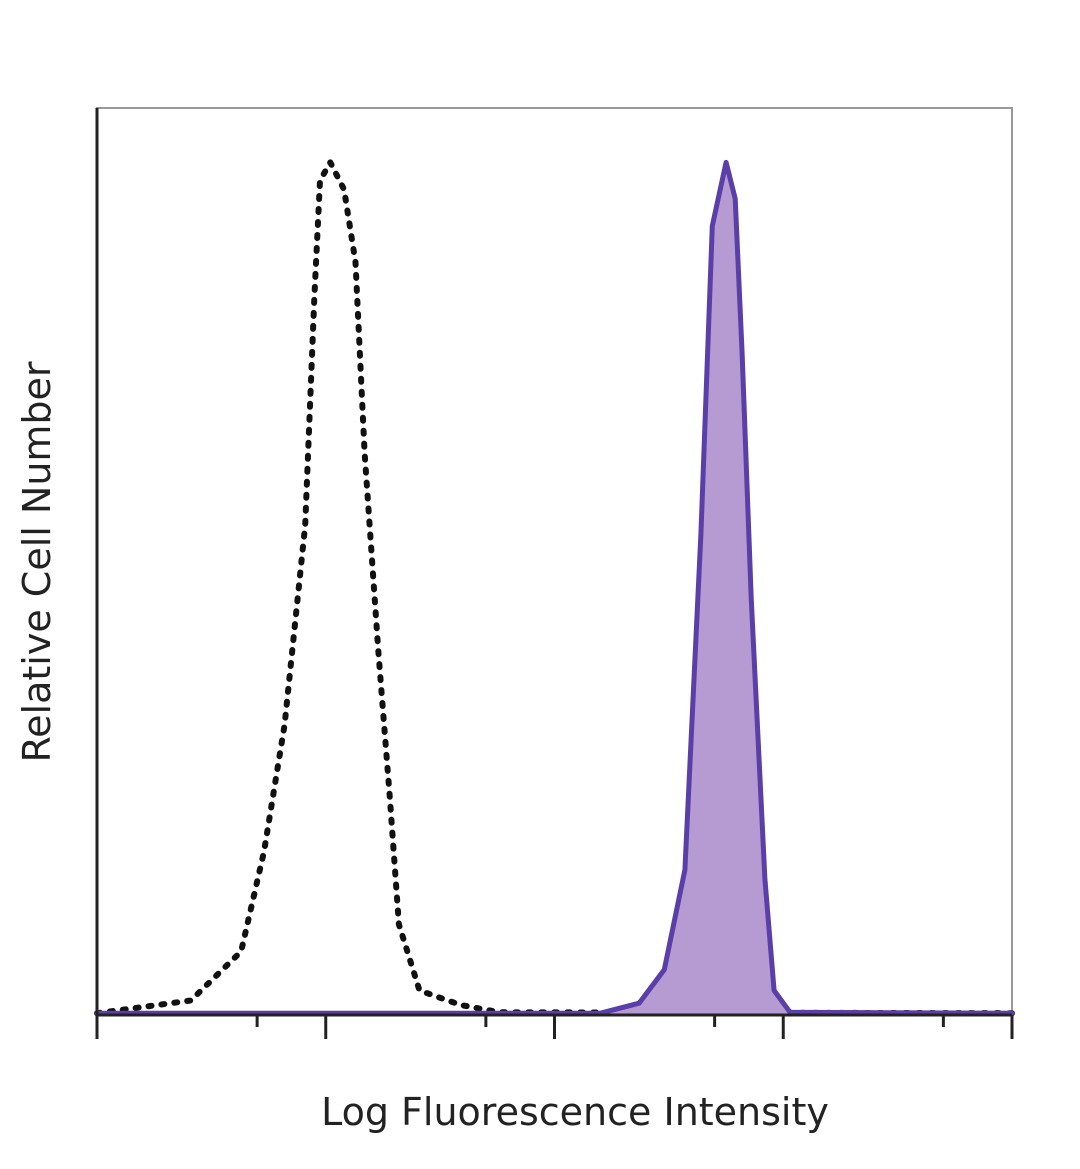 The width and height of the screenshot is (1080, 1169). What do you see at coordinates (575, 1112) in the screenshot?
I see `x-axis-label: Log Fluorescence Intensity` at bounding box center [575, 1112].